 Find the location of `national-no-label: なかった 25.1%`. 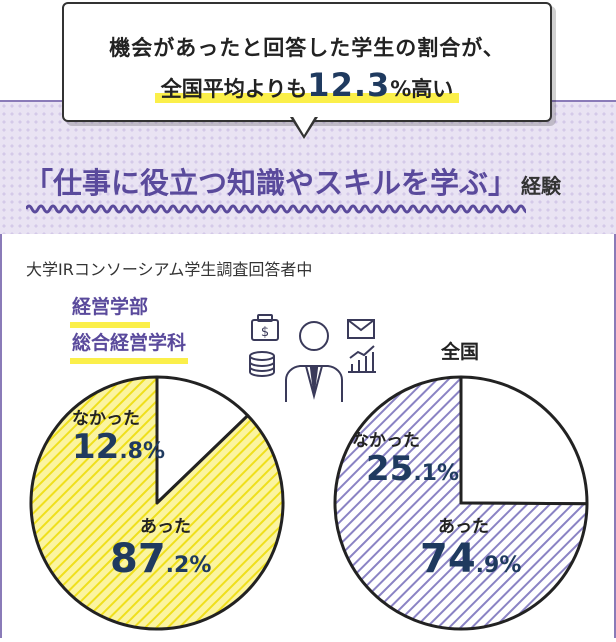

national-no-label: なかった 25.1% is located at coordinates (405, 459).